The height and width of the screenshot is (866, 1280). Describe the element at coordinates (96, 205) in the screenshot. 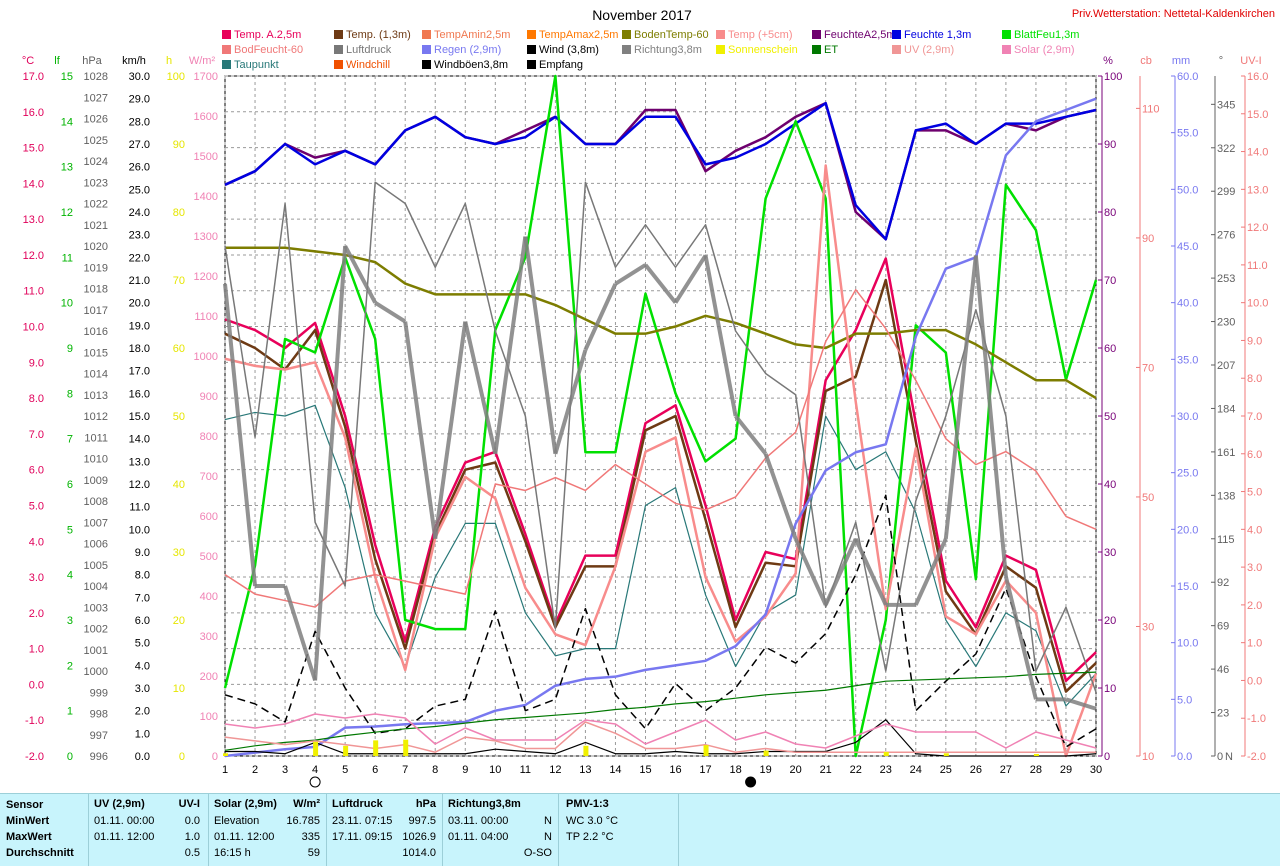

I see `axis-tick-label: 1022` at that location.